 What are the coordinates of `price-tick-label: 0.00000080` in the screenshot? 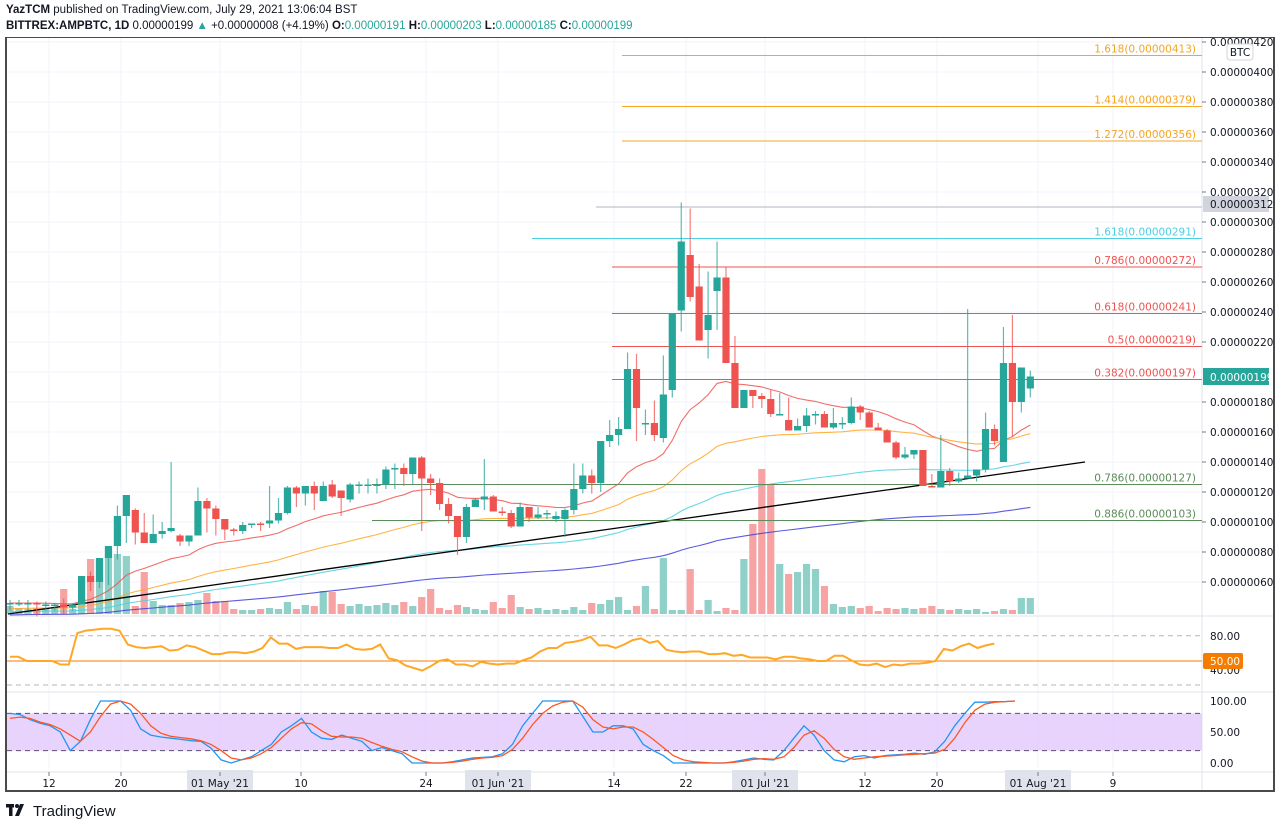 It's located at (1241, 553).